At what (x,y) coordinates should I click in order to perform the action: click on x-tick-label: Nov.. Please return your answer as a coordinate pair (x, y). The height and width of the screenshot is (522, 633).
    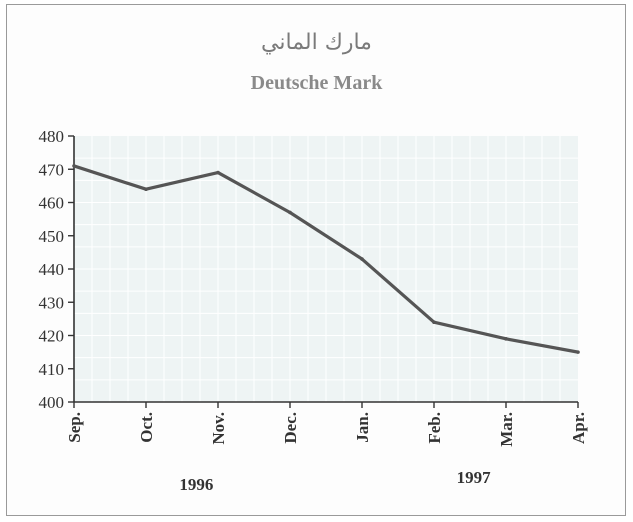
    Looking at the image, I should click on (218, 428).